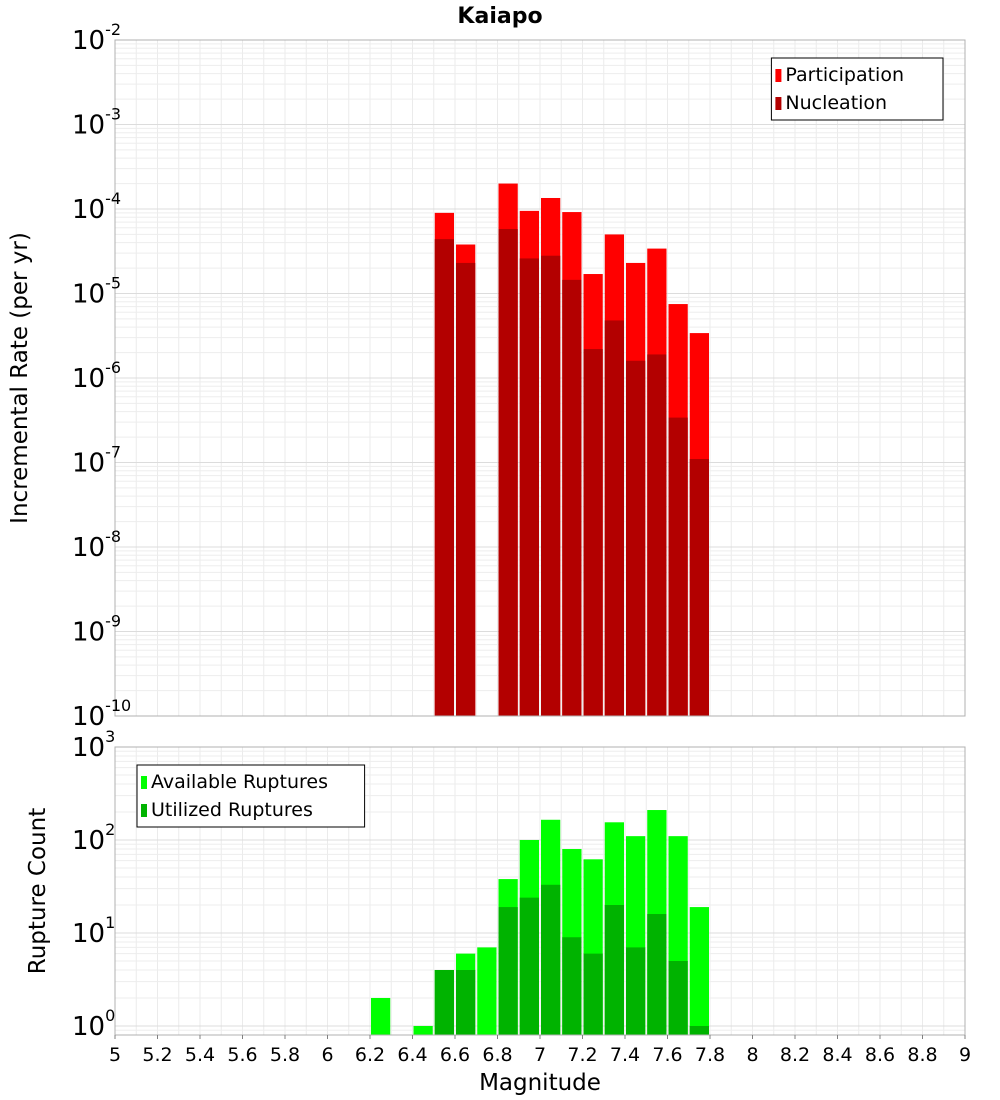 The width and height of the screenshot is (1000, 1100). What do you see at coordinates (836, 103) in the screenshot?
I see `legend-label: Nucleation` at bounding box center [836, 103].